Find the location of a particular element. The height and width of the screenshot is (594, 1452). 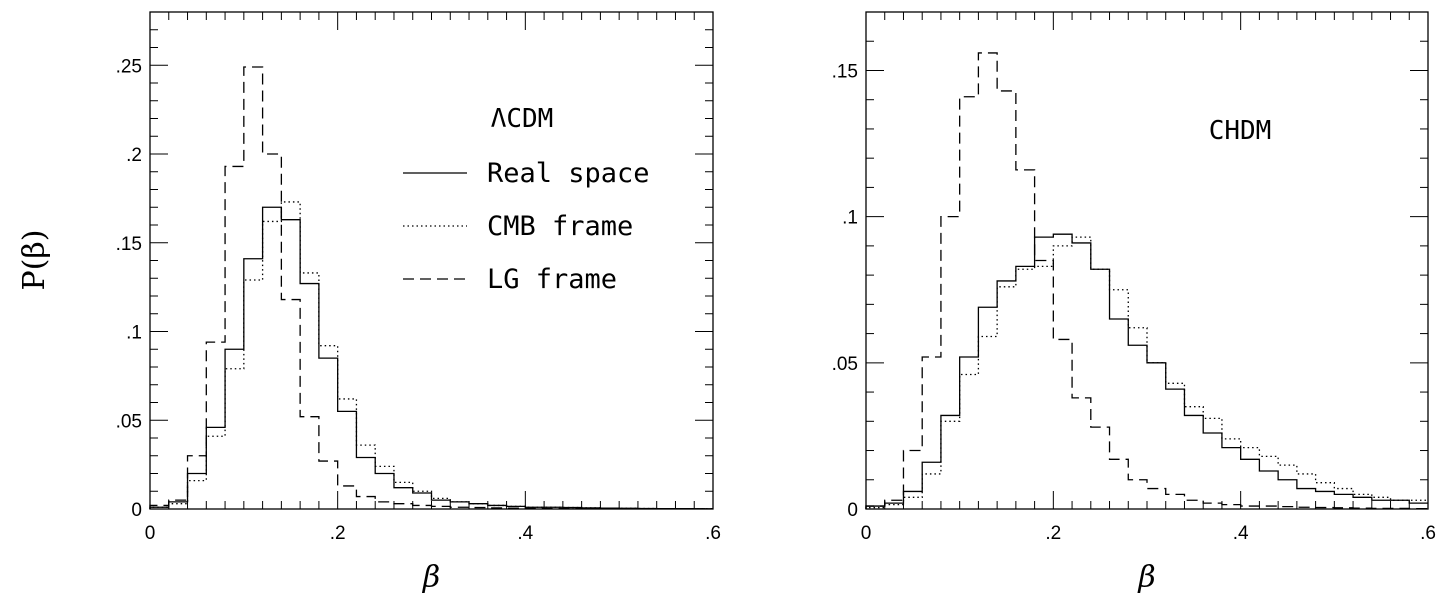

legend-label: CMB frame is located at coordinates (560, 226).